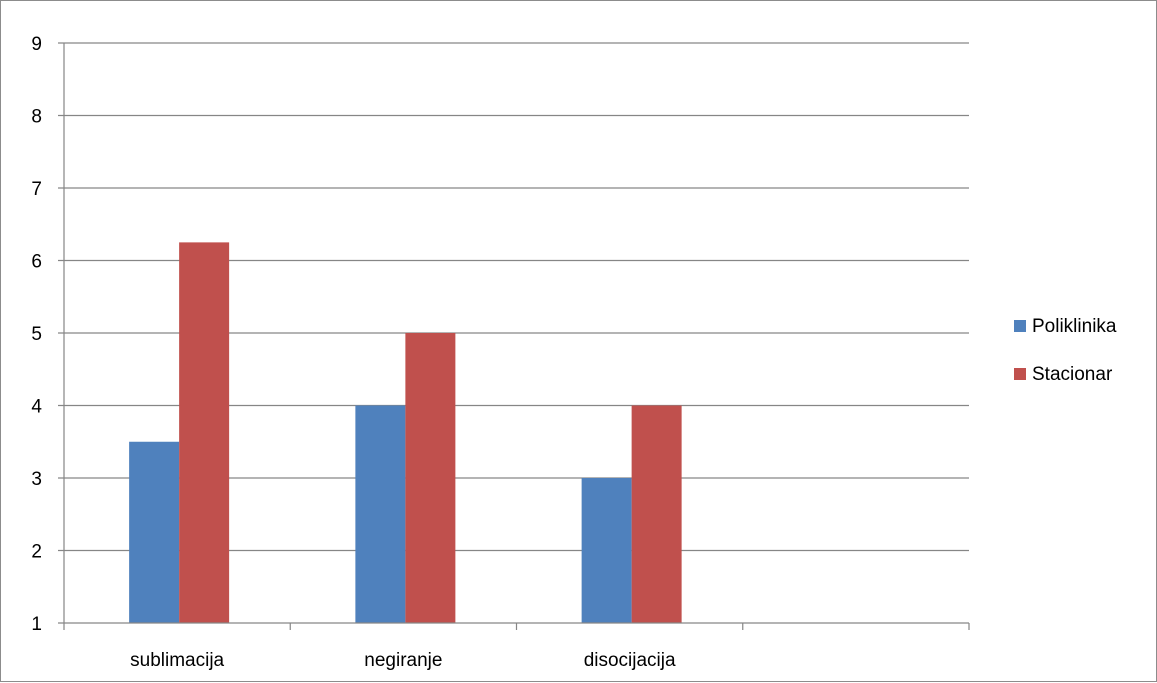 The image size is (1157, 683). What do you see at coordinates (36, 44) in the screenshot?
I see `y-tick-label: 9` at bounding box center [36, 44].